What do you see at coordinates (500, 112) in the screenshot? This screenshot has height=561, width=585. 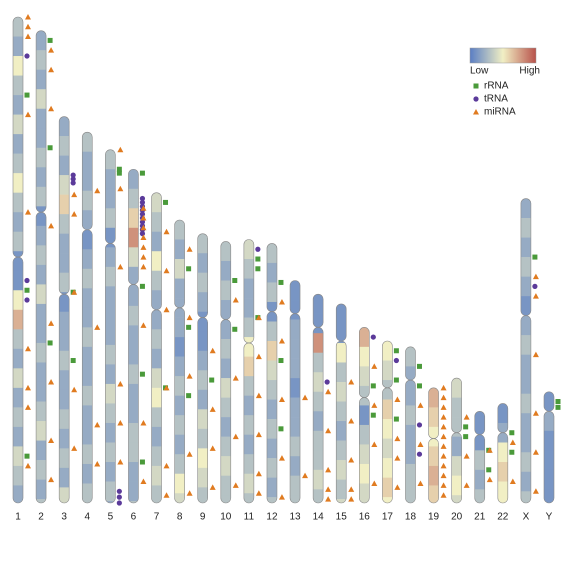 I see `legend-label: miRNA` at bounding box center [500, 112].